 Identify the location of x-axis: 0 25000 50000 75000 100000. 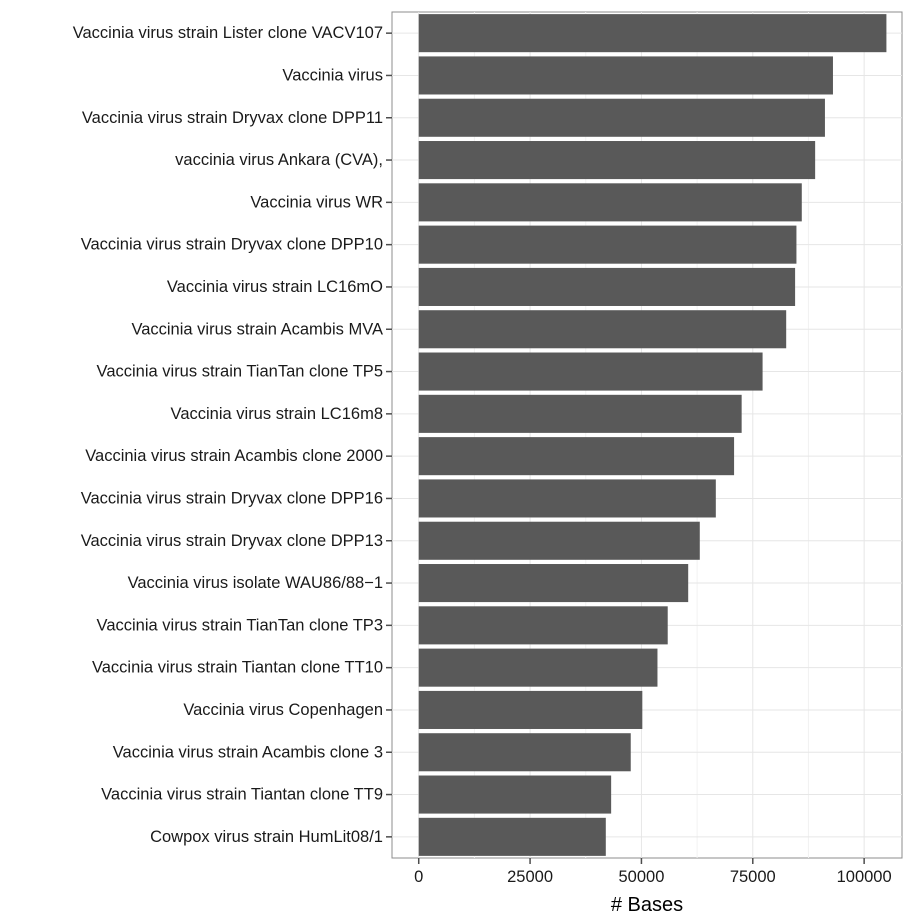
(653, 872).